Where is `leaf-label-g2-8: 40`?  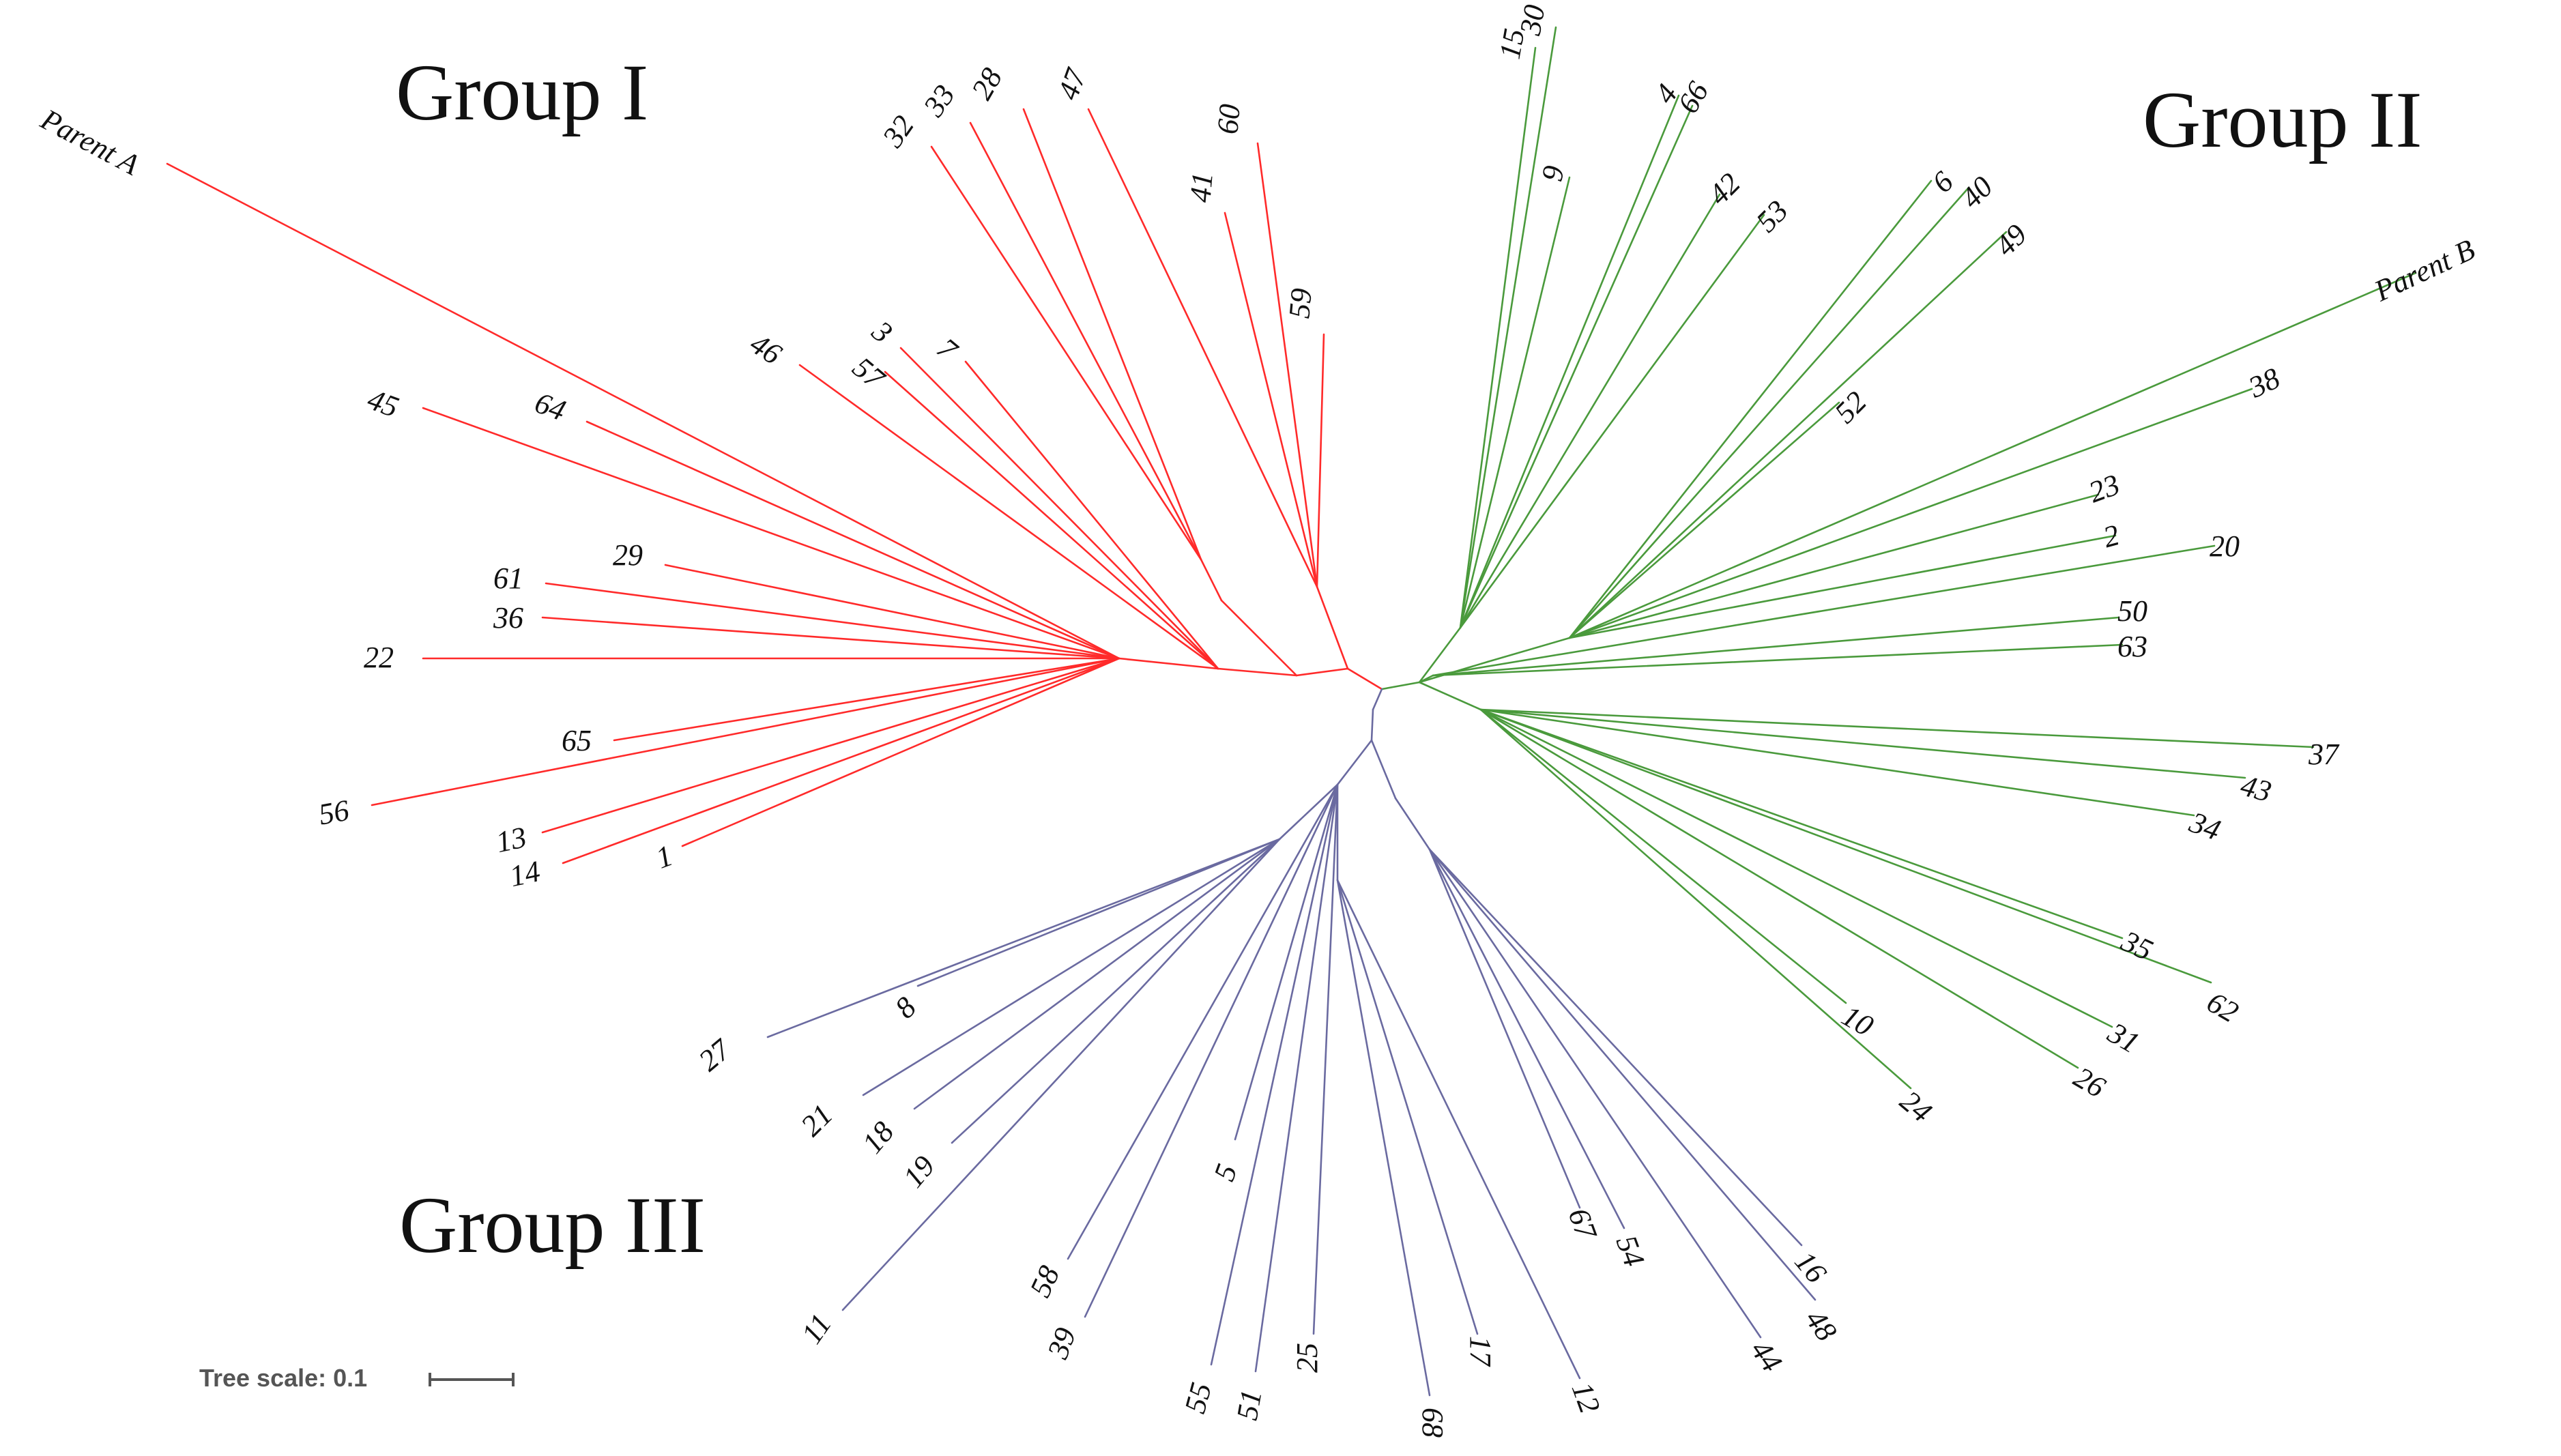 leaf-label-g2-8: 40 is located at coordinates (1976, 192).